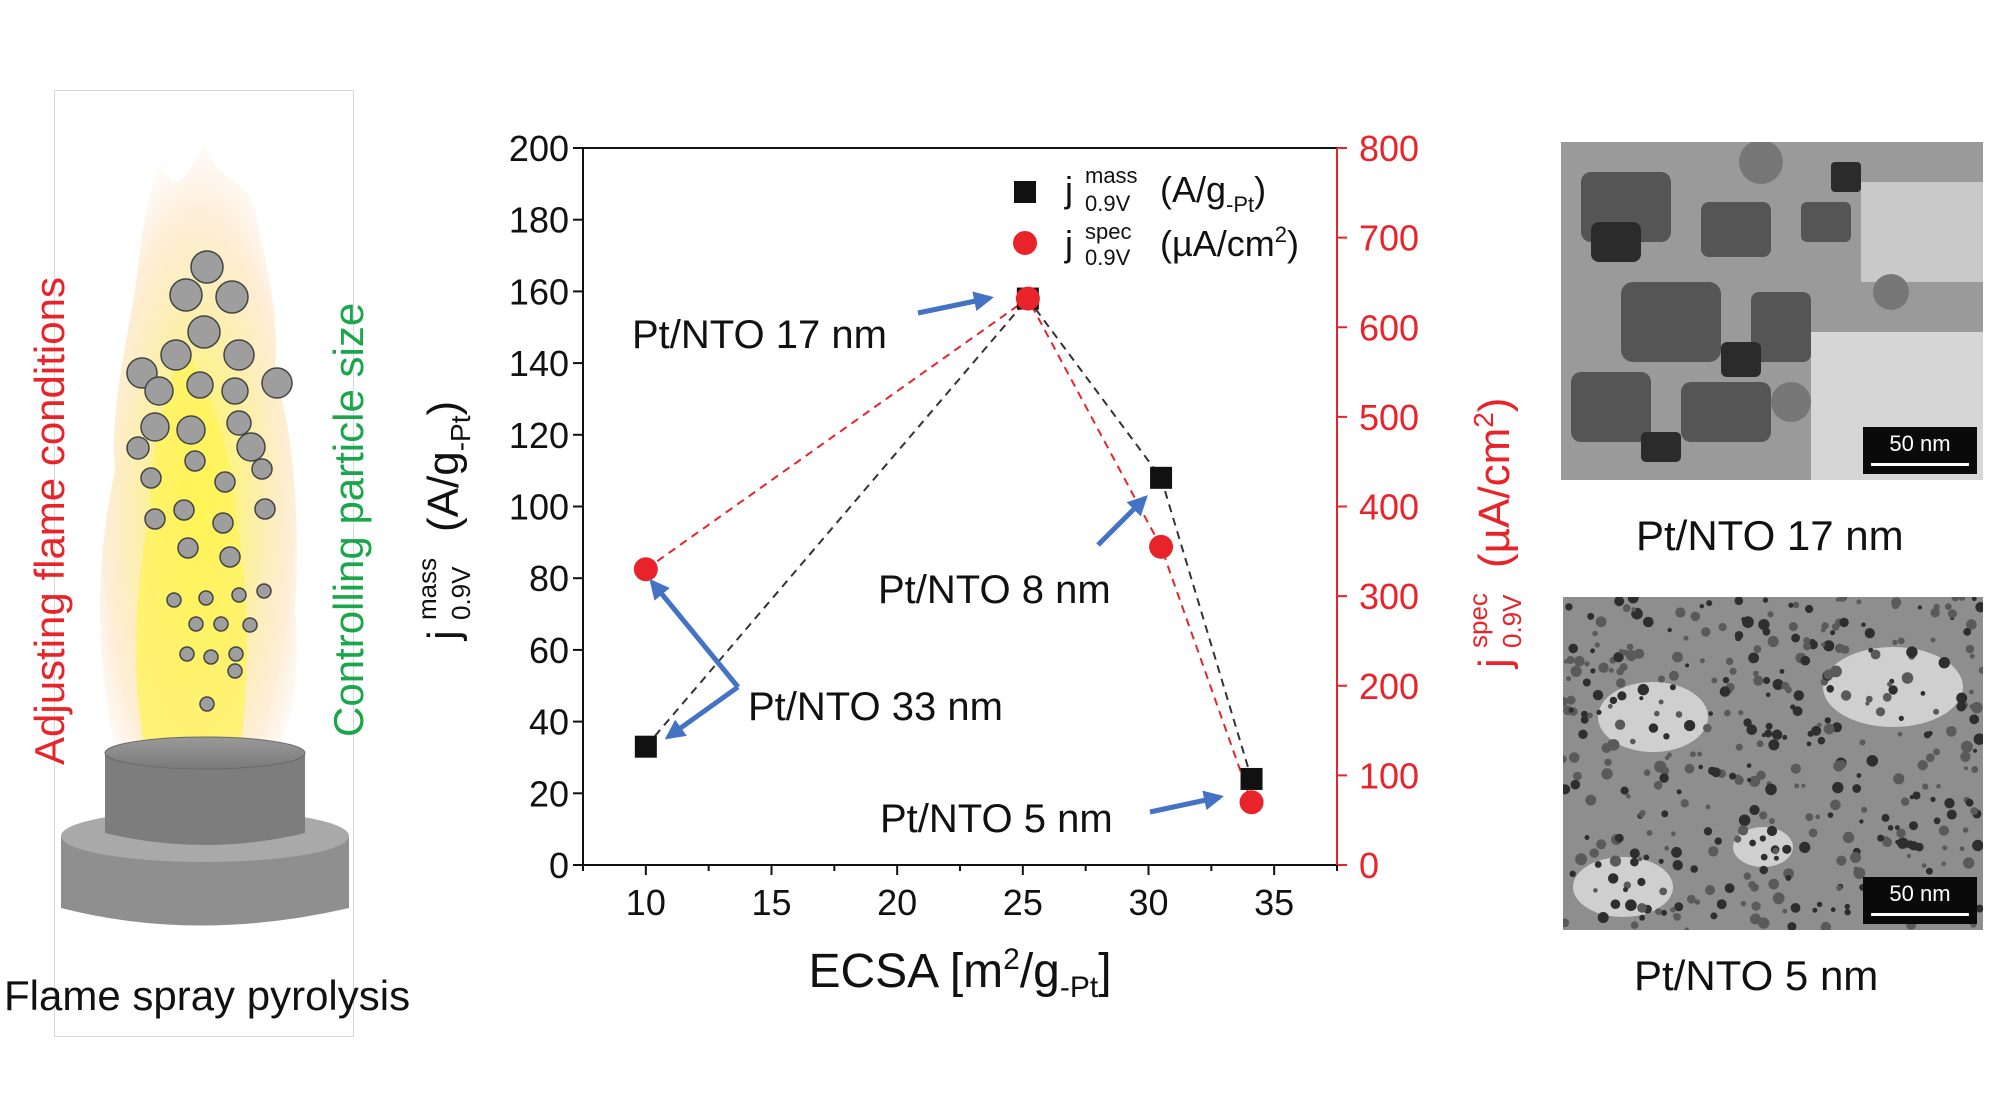 The width and height of the screenshot is (1991, 1112). I want to click on svg-text: j, so click(443, 636).